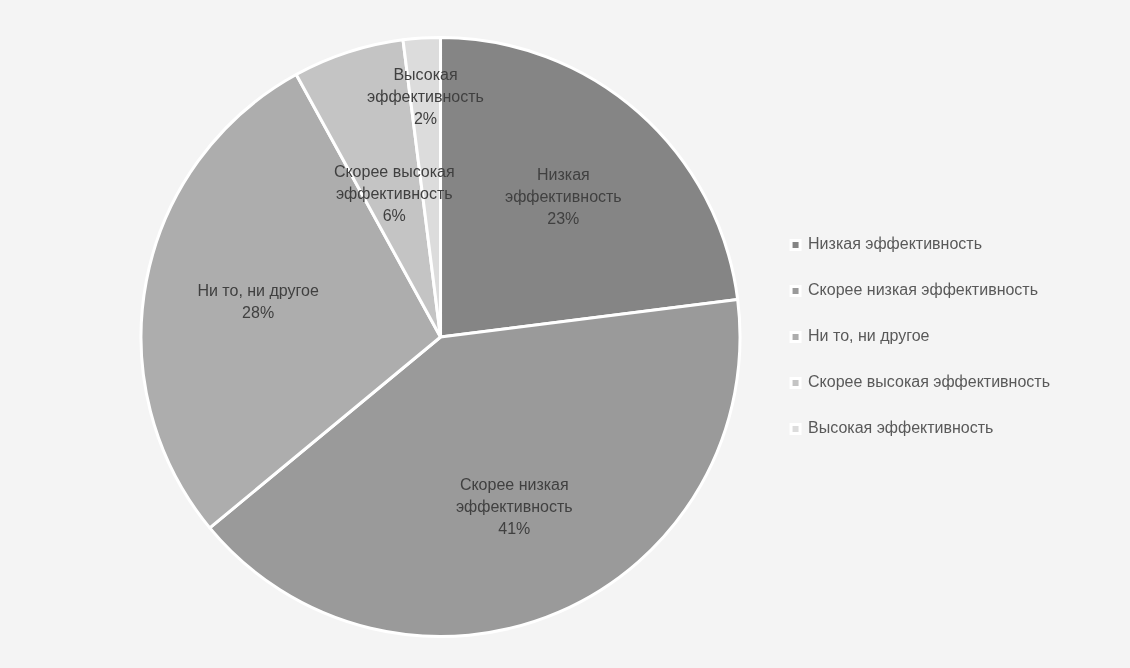 The width and height of the screenshot is (1130, 668). Describe the element at coordinates (895, 244) in the screenshot. I see `legend-label: Низкая эффективность` at that location.